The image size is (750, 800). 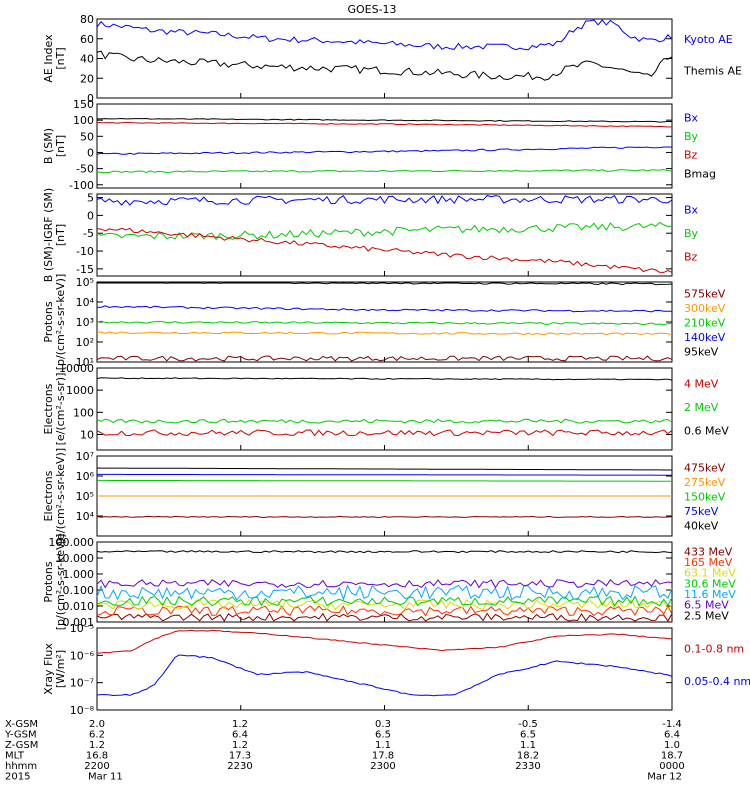 What do you see at coordinates (21, 724) in the screenshot?
I see `footer-row-label: X-GSM` at bounding box center [21, 724].